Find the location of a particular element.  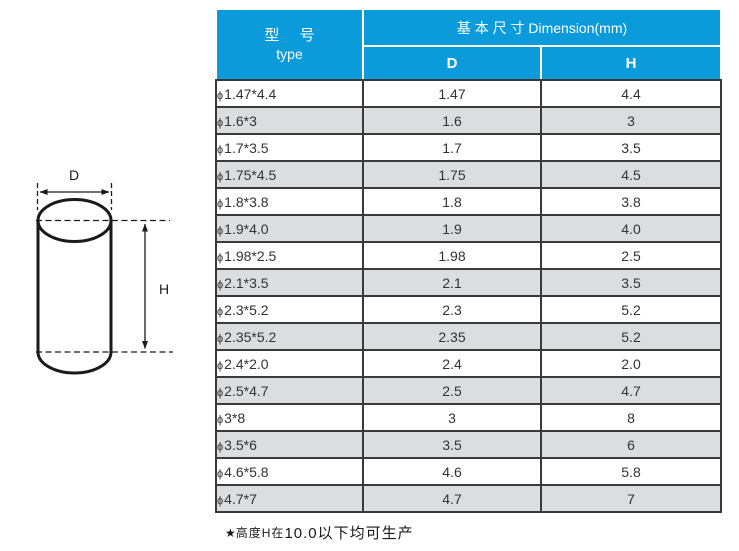

header-type-cn: 型 号 is located at coordinates (293, 35).